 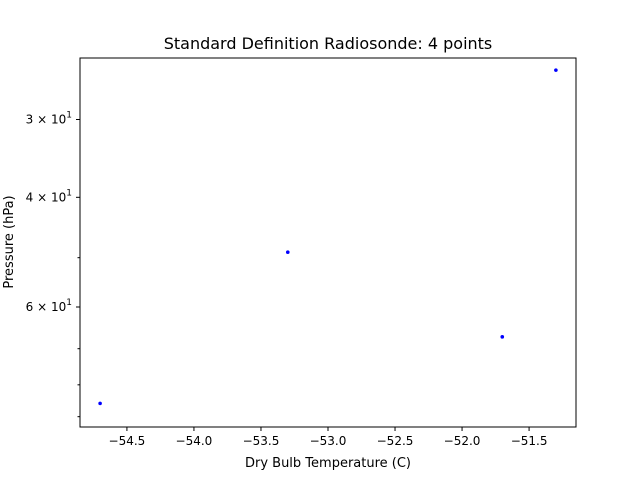 What do you see at coordinates (328, 441) in the screenshot?
I see `x-tick-label: −53.0` at bounding box center [328, 441].